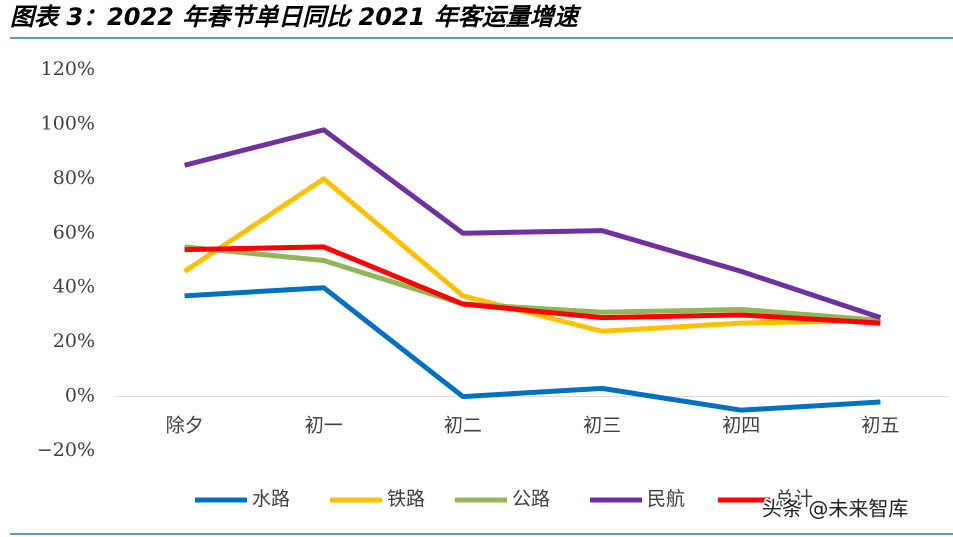 Image resolution: width=953 pixels, height=537 pixels. What do you see at coordinates (74, 341) in the screenshot?
I see `y-tick-label: 20%` at bounding box center [74, 341].